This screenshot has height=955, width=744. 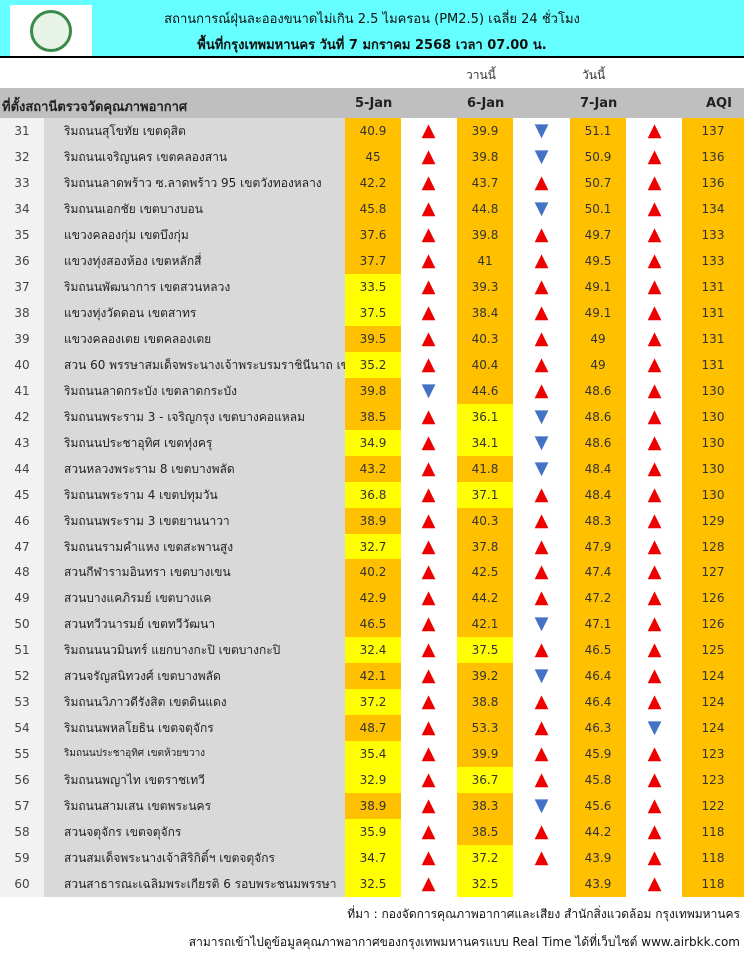 I want to click on pm25-jan6: 41.8, so click(x=485, y=468).